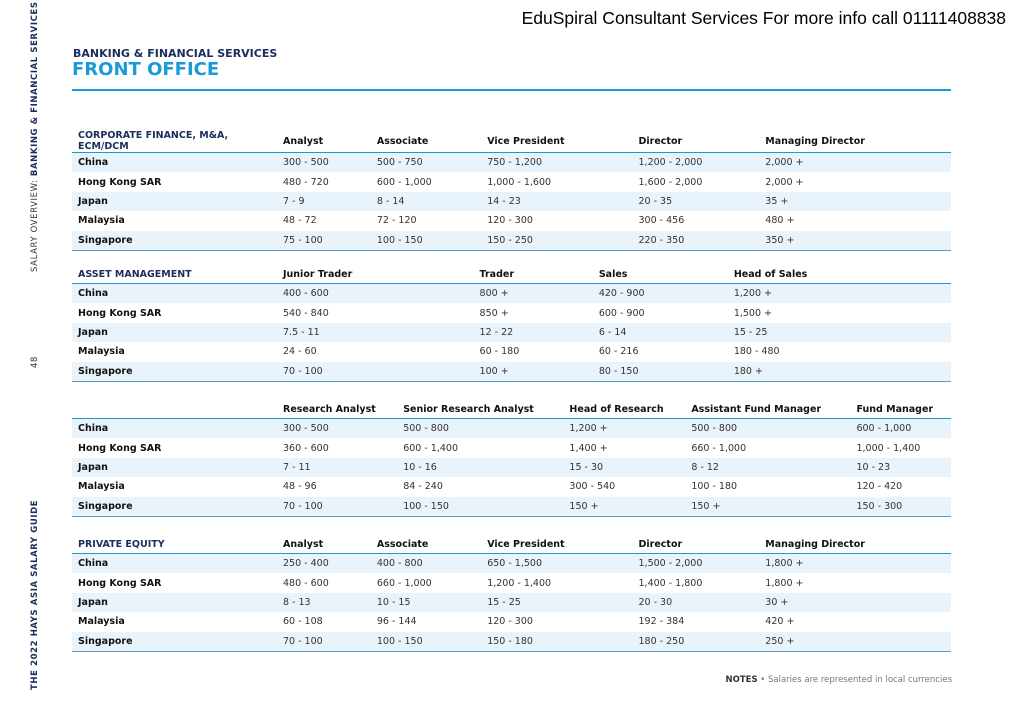 The height and width of the screenshot is (724, 1024). Describe the element at coordinates (696, 240) in the screenshot. I see `salary-cell: 220 - 350` at that location.